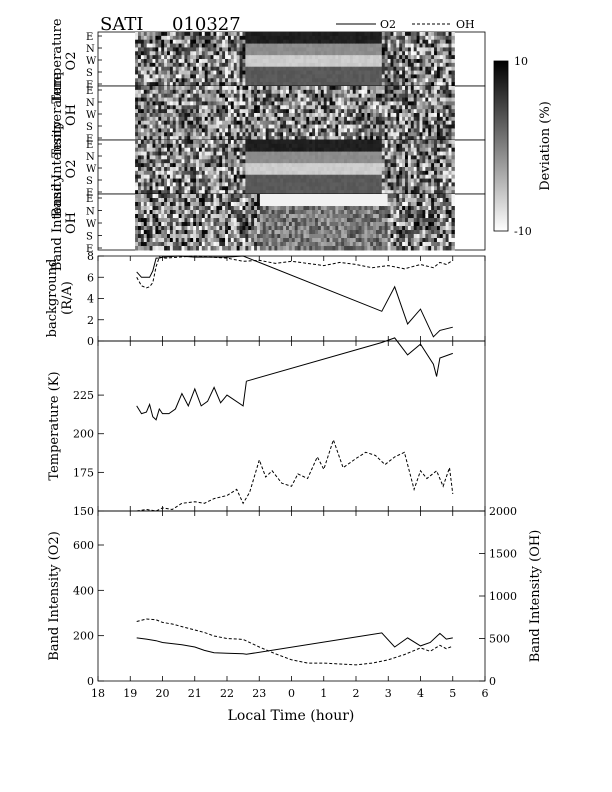 Image resolution: width=612 pixels, height=792 pixels. Describe the element at coordinates (130, 693) in the screenshot. I see `x-tick-label: 19` at that location.